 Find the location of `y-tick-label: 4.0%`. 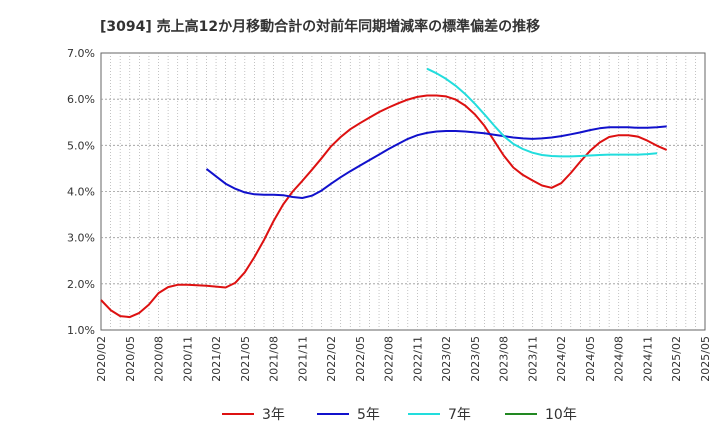

y-tick-label: 4.0% is located at coordinates (81, 192).